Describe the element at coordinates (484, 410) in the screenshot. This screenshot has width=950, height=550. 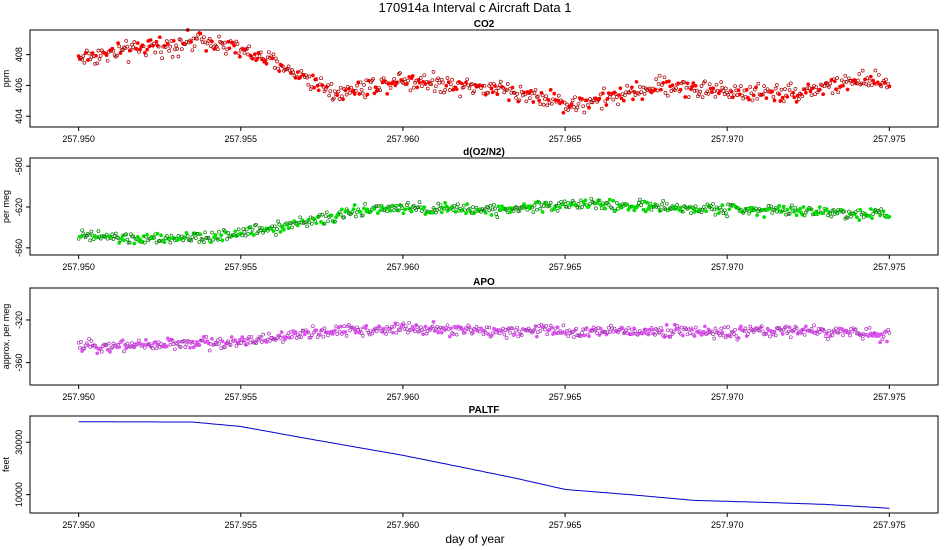
I see `panel-title: PALTF` at that location.